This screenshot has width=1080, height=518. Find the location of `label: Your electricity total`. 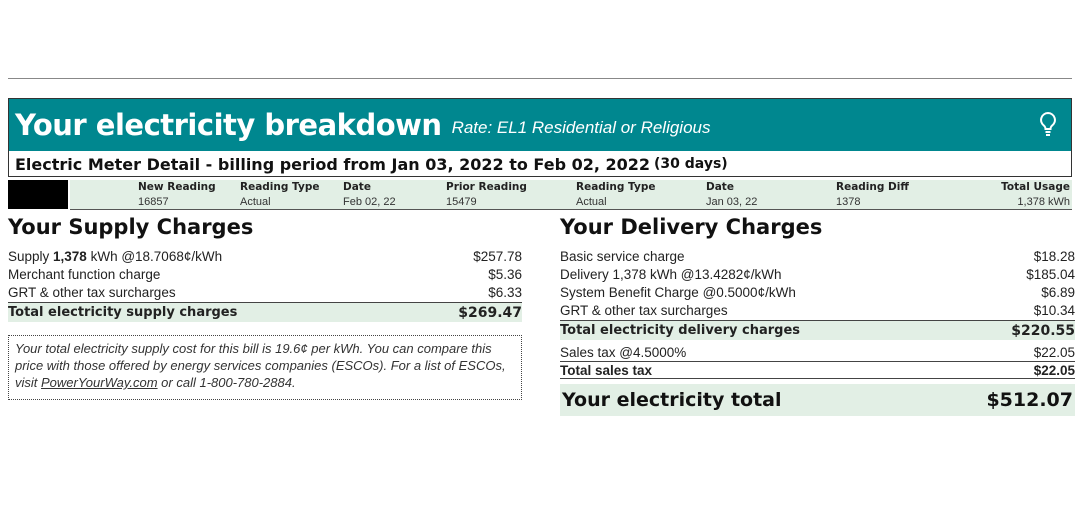

label: Your electricity total is located at coordinates (672, 400).